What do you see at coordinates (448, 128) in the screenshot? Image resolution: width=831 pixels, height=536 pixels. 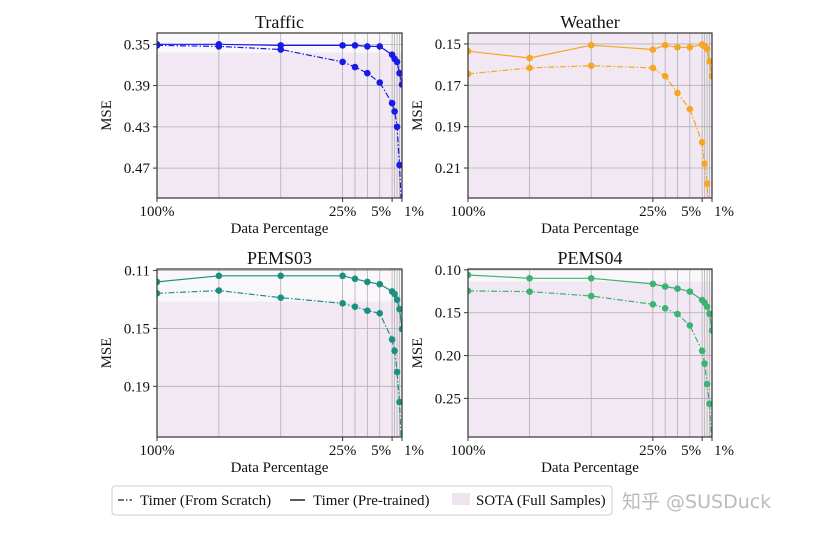 I see `y-tick-label: 0.19` at bounding box center [448, 128].